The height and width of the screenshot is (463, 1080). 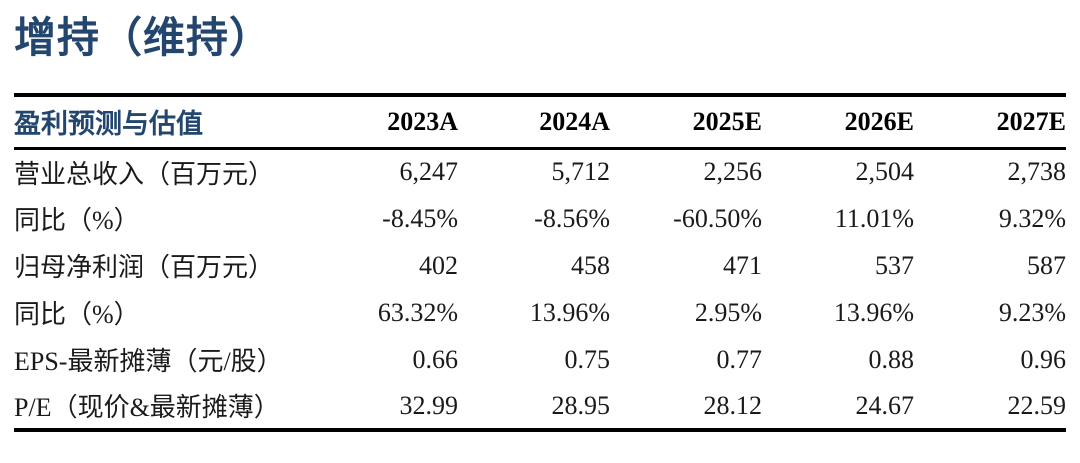 I want to click on cell-value: 0.66, so click(x=435, y=359).